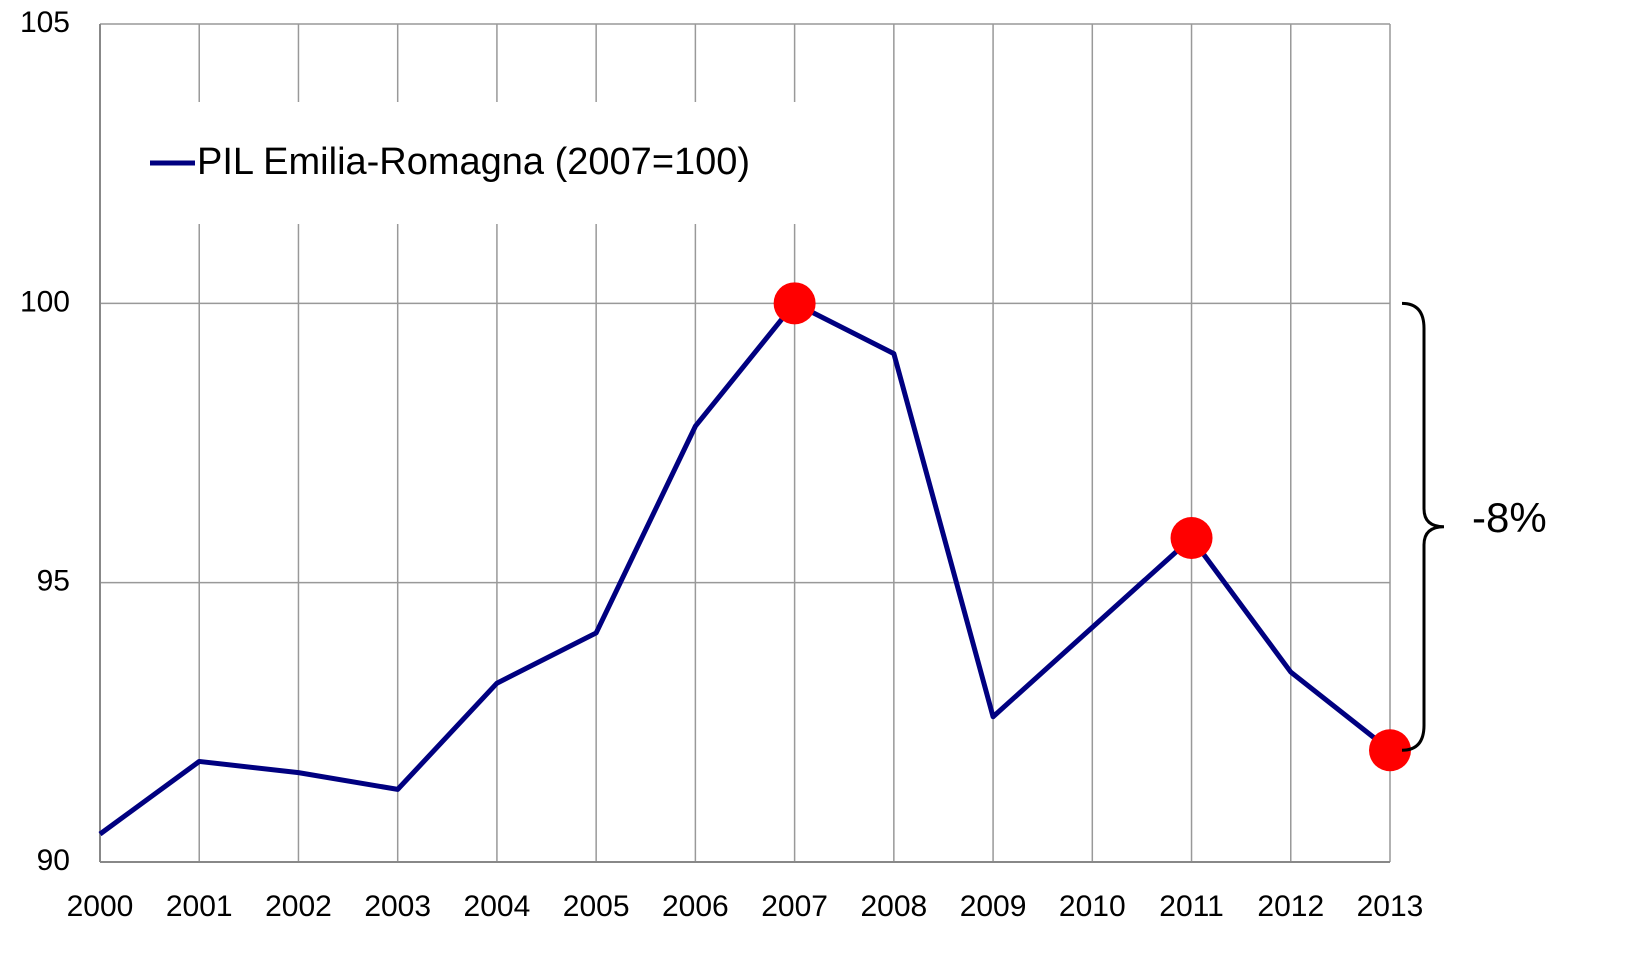 The image size is (1634, 961). What do you see at coordinates (1092, 906) in the screenshot?
I see `x-tick-label: 2010` at bounding box center [1092, 906].